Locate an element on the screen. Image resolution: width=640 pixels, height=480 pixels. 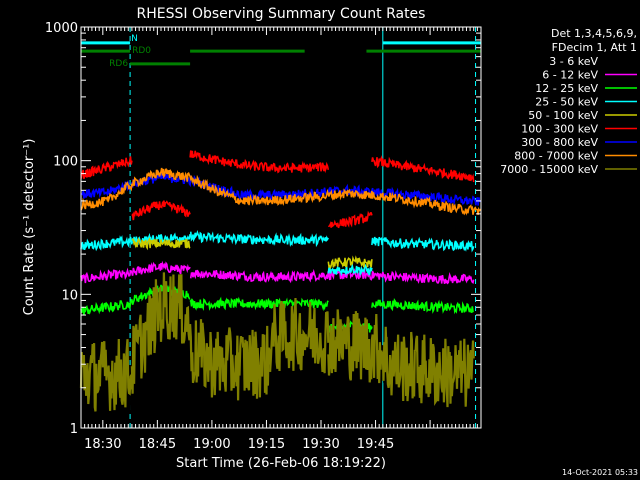
y-tick-label-1: 1 is located at coordinates (74, 429).